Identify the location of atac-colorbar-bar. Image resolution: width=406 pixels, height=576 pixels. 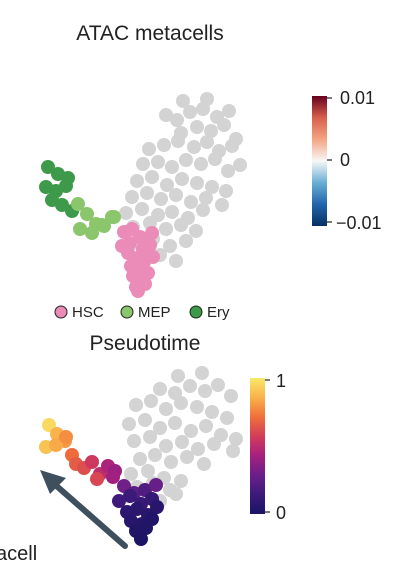
(319, 161).